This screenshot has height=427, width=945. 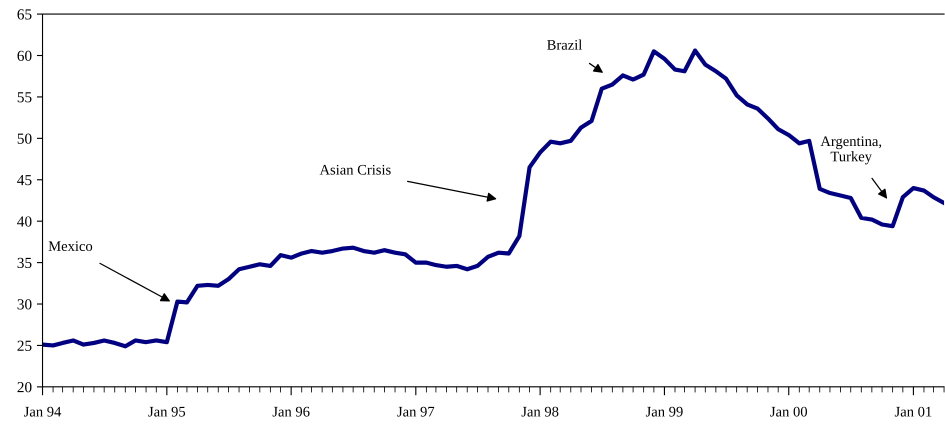 What do you see at coordinates (913, 411) in the screenshot?
I see `x-tick-label: Jan 01` at bounding box center [913, 411].